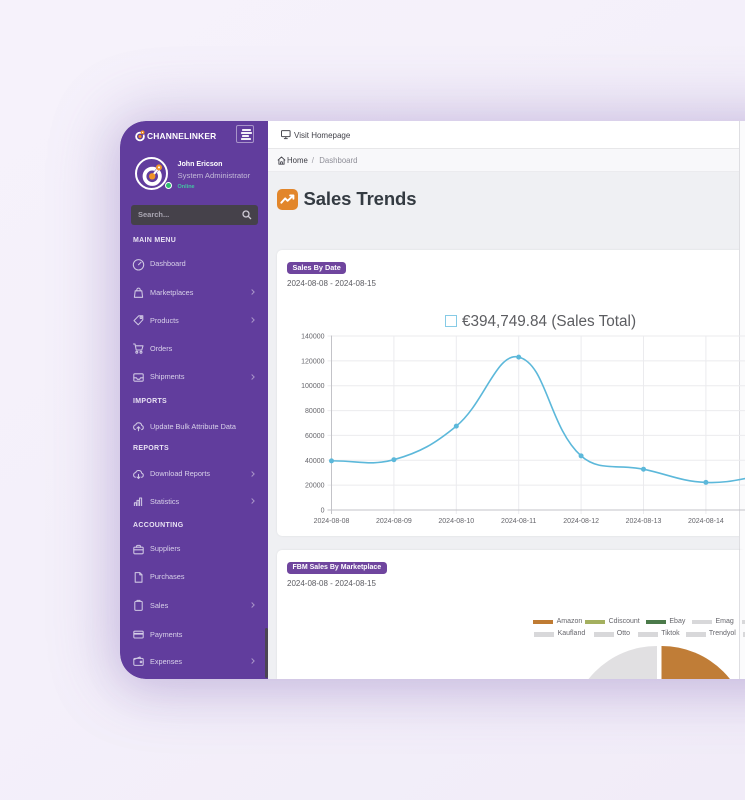 This screenshot has width=745, height=800. What do you see at coordinates (706, 521) in the screenshot?
I see `svg-text: 2024-08-14` at bounding box center [706, 521].